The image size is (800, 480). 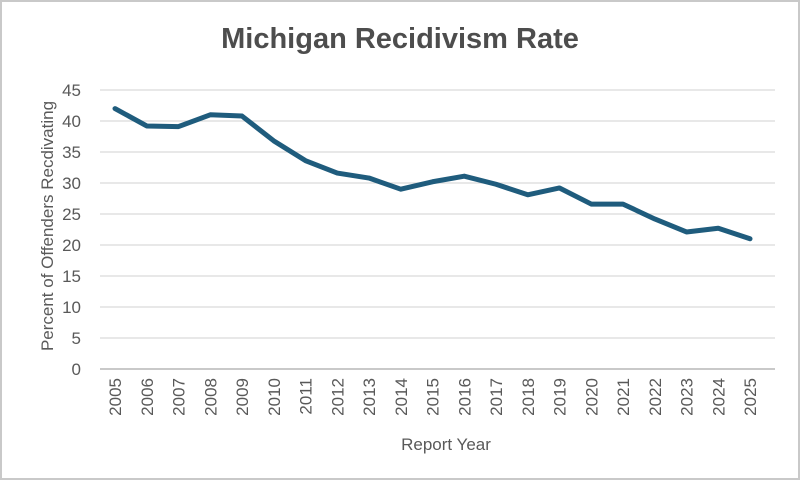 What do you see at coordinates (242, 397) in the screenshot?
I see `x-tick-label: 2009` at bounding box center [242, 397].